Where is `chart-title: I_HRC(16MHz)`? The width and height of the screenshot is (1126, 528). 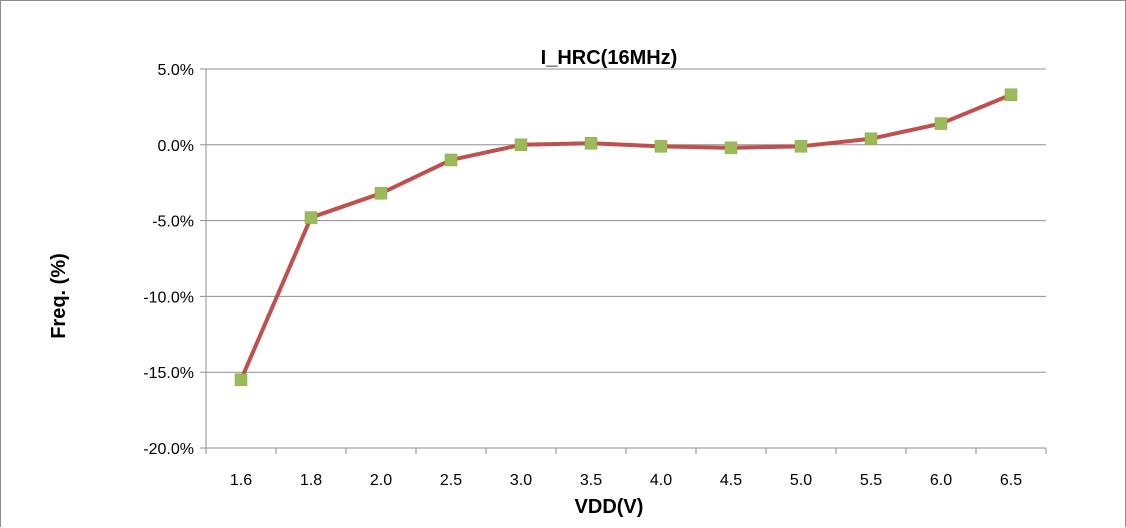
chart-title: I_HRC(16MHz) is located at coordinates (609, 58).